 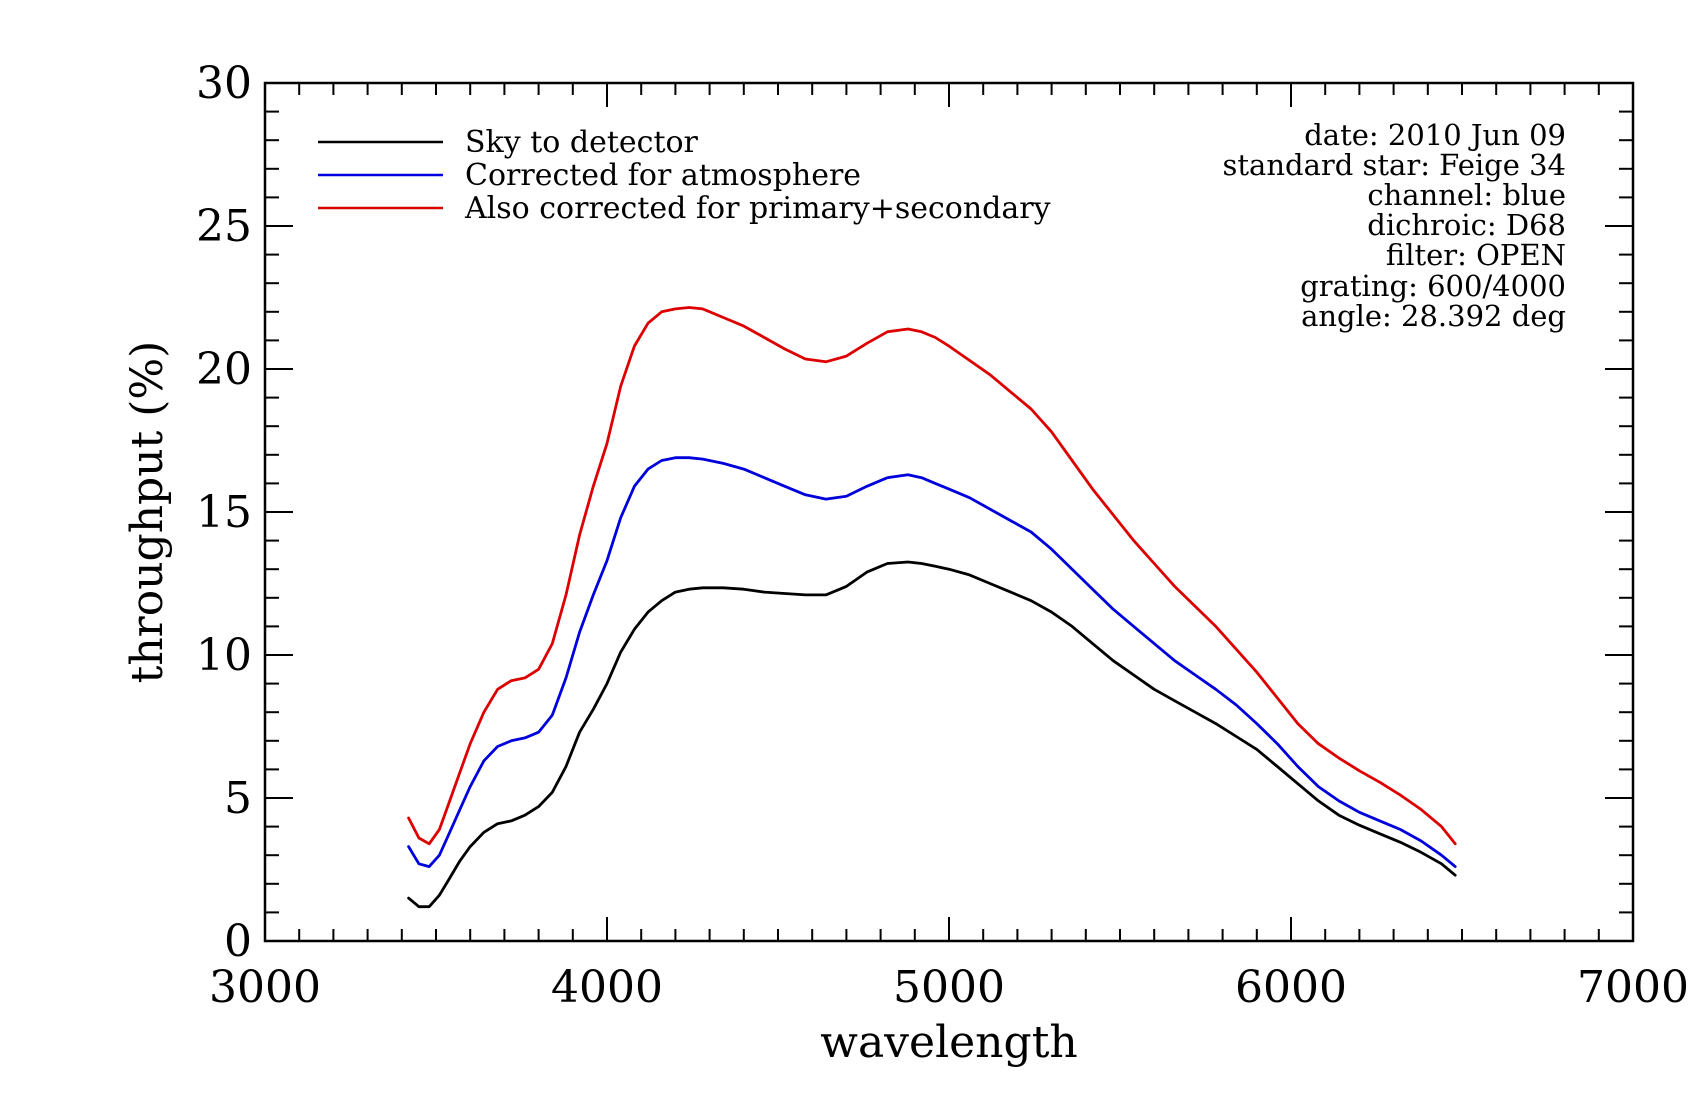 I want to click on y-tick-label: 25, so click(x=224, y=226).